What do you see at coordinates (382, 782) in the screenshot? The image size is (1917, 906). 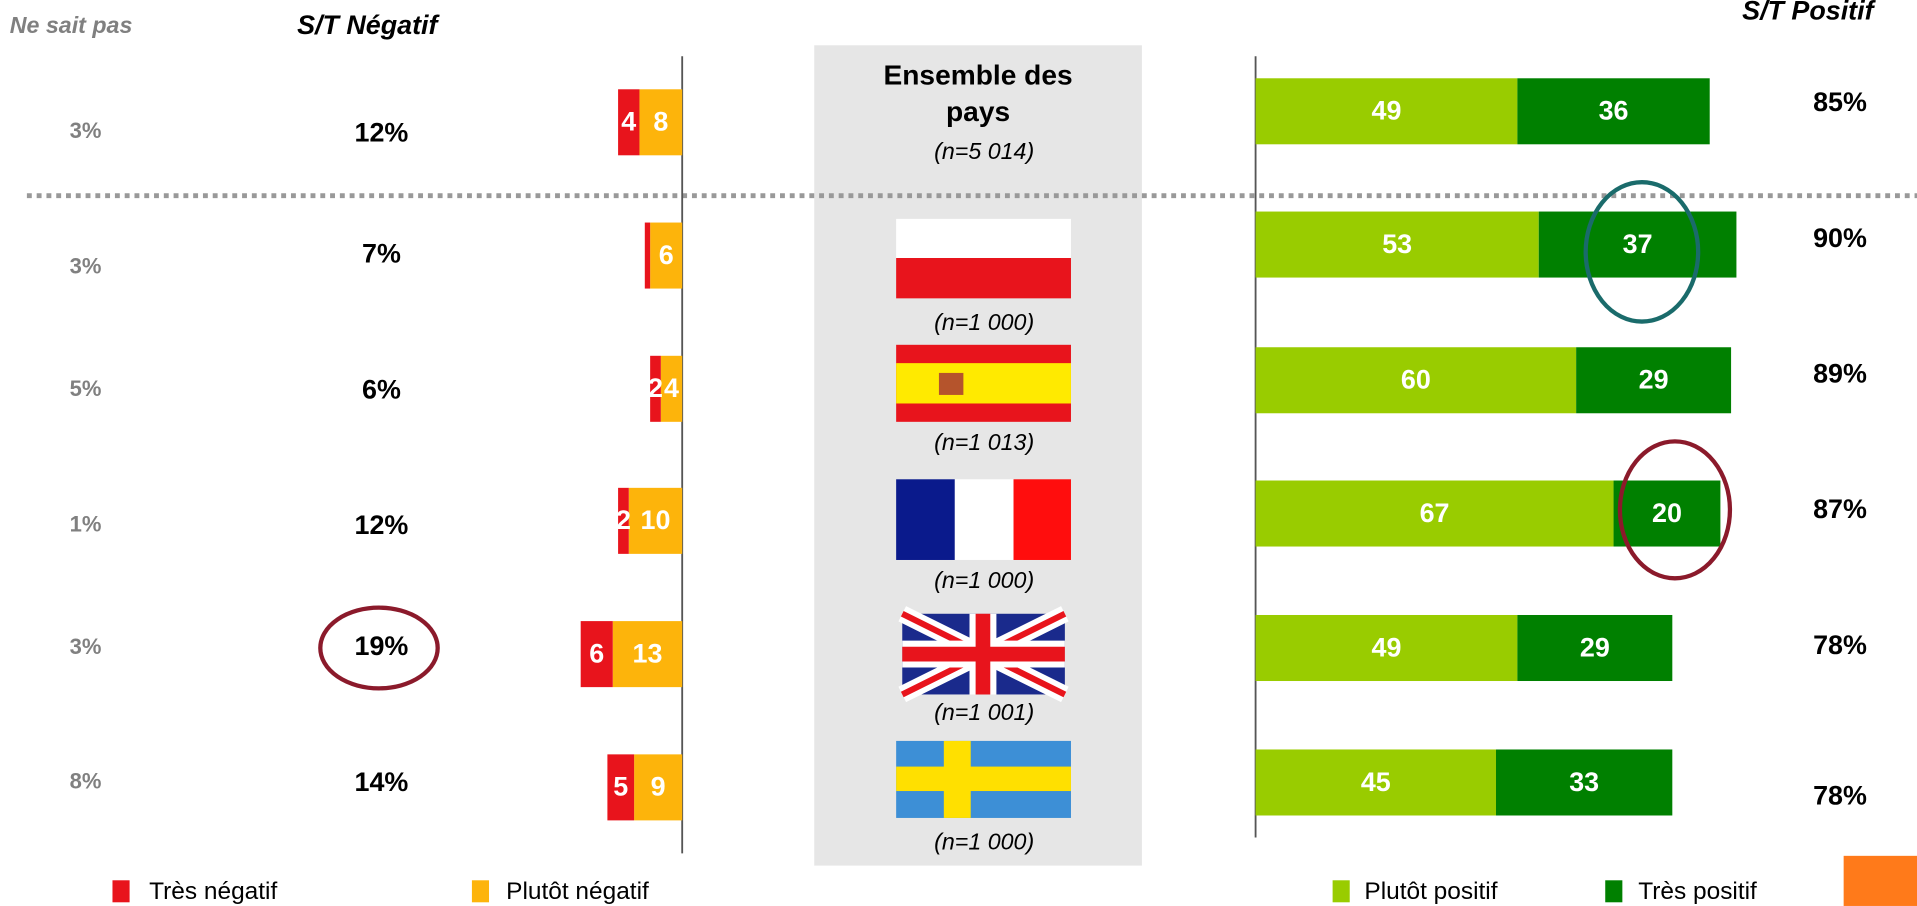 I see `negative-total-label: 14%` at bounding box center [382, 782].